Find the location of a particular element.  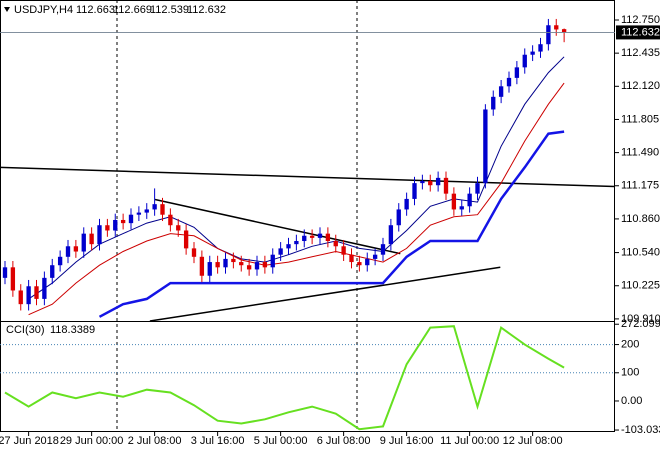

y-tick-label: 110.225 is located at coordinates (640, 286).